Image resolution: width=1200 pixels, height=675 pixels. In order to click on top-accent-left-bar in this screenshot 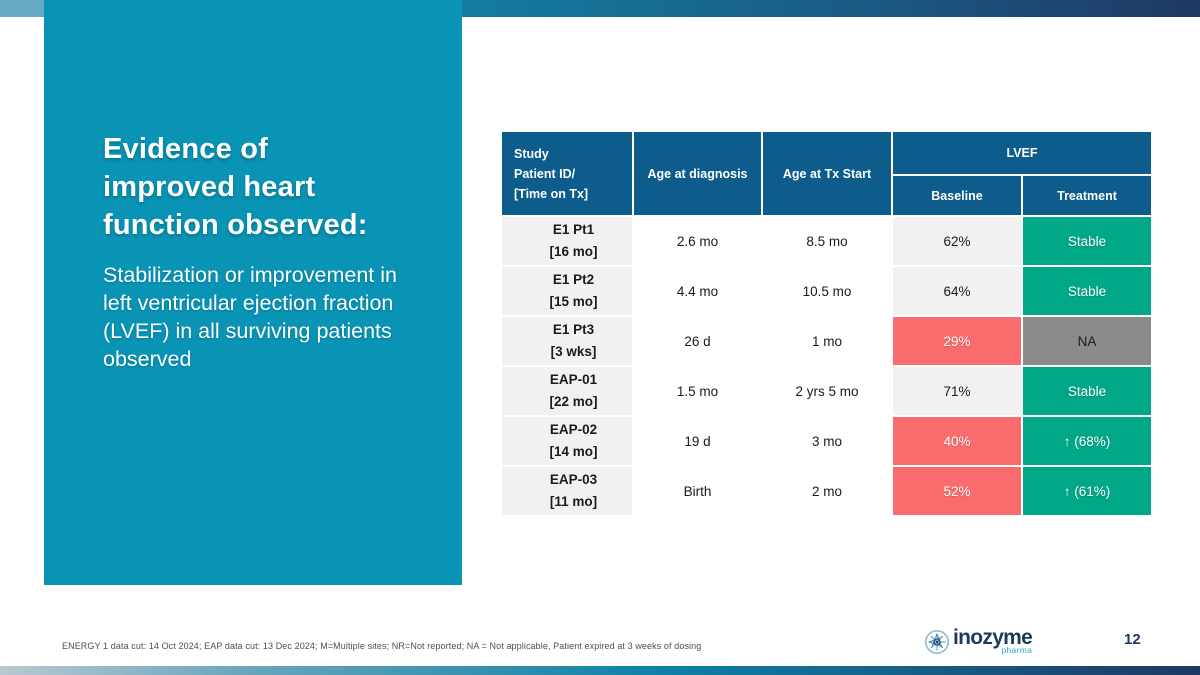, I will do `click(22, 8)`.